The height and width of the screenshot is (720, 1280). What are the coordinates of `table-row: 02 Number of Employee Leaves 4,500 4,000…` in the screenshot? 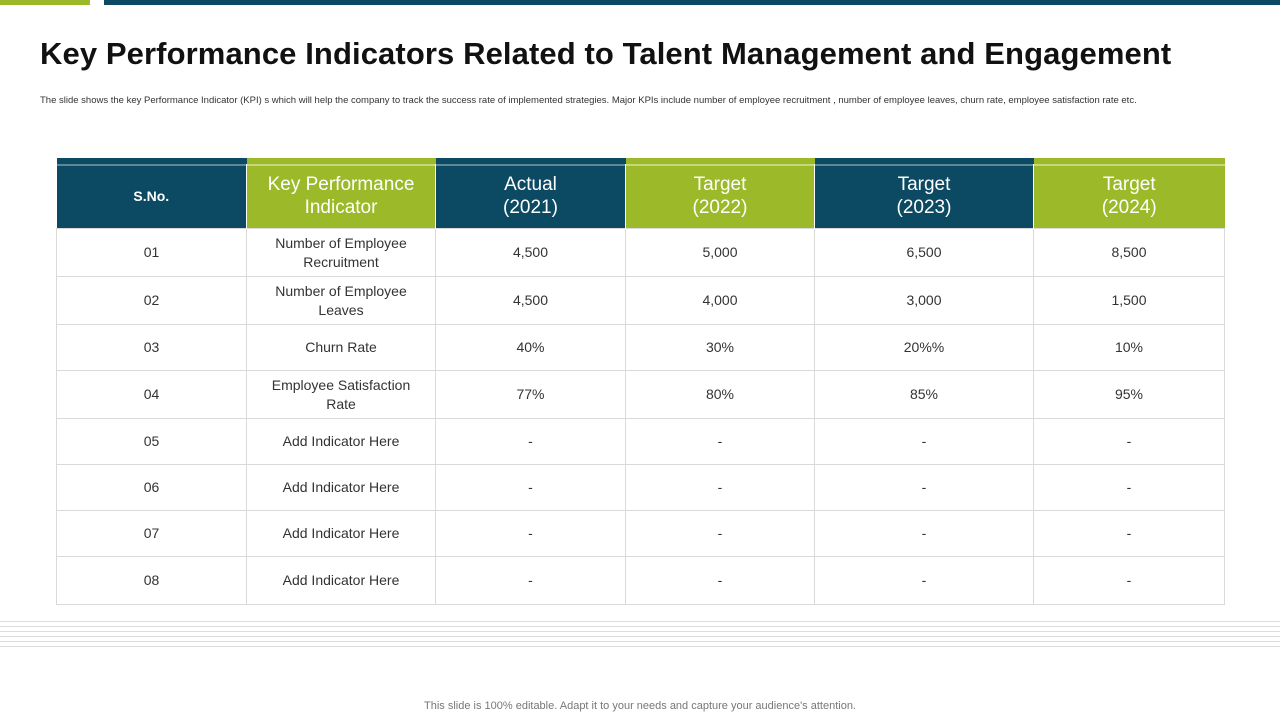 It's located at (640, 300).